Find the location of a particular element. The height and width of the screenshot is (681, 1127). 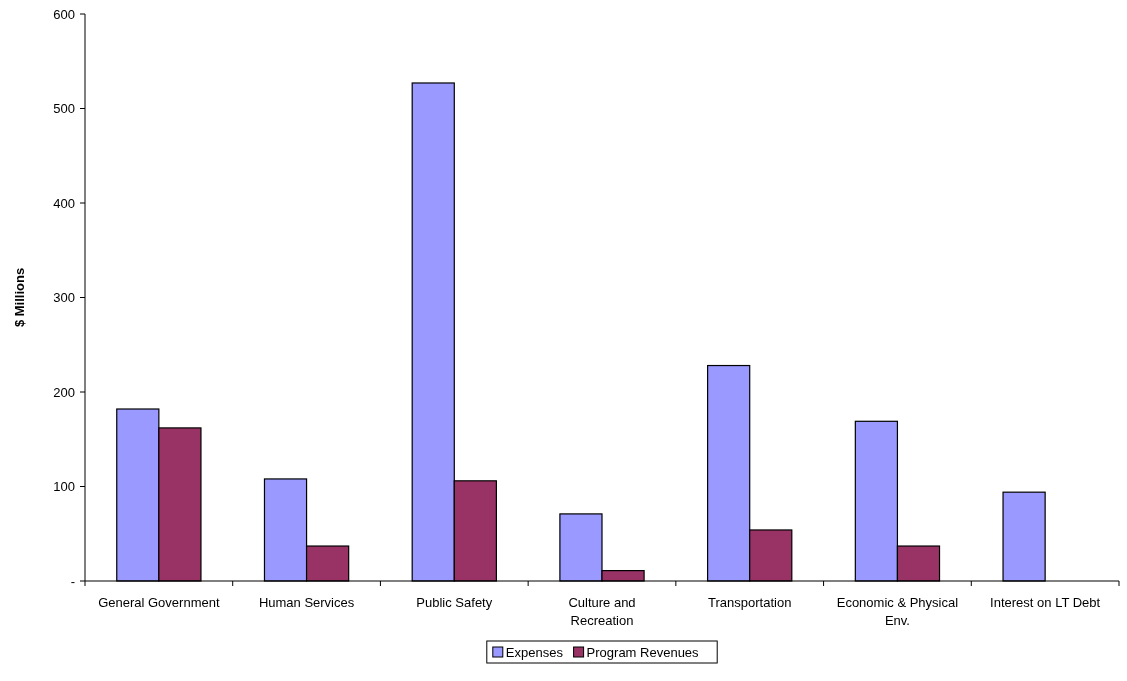

y-axis-title: $ Millions is located at coordinates (19, 297).